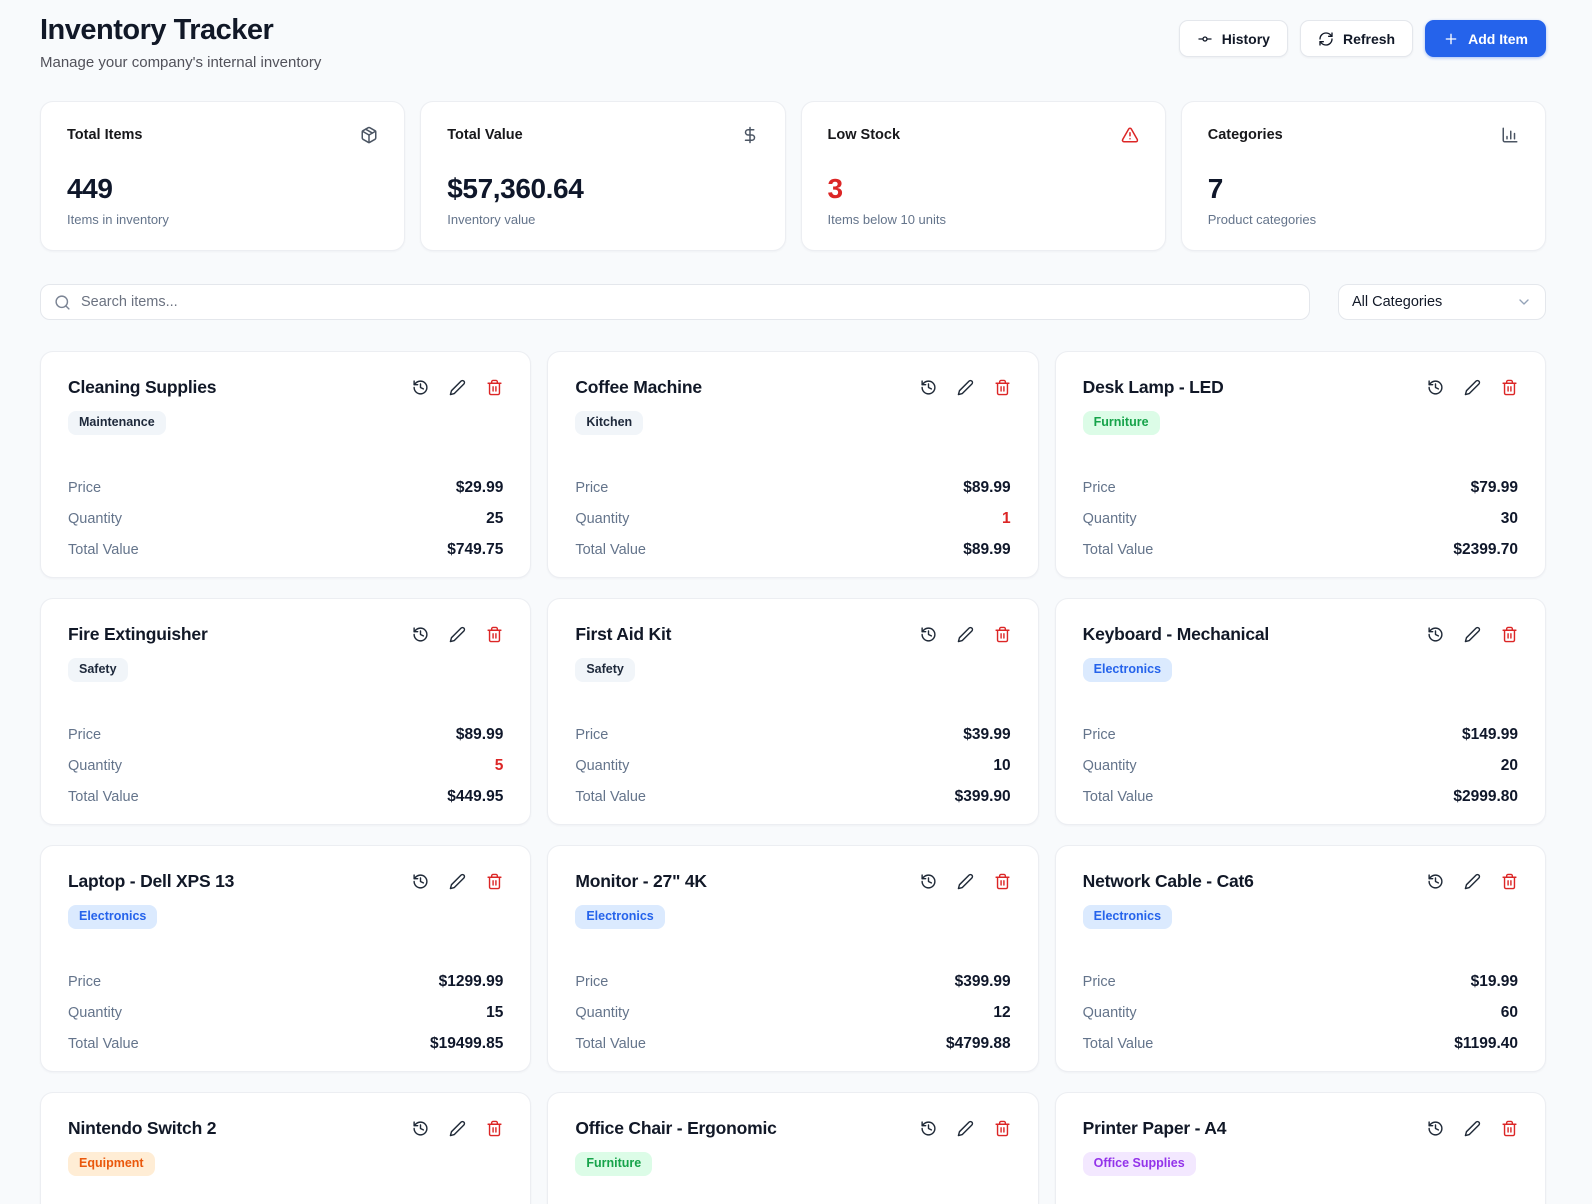 The width and height of the screenshot is (1592, 1204). What do you see at coordinates (285, 519) in the screenshot?
I see `quantity-row: Quantity 25` at bounding box center [285, 519].